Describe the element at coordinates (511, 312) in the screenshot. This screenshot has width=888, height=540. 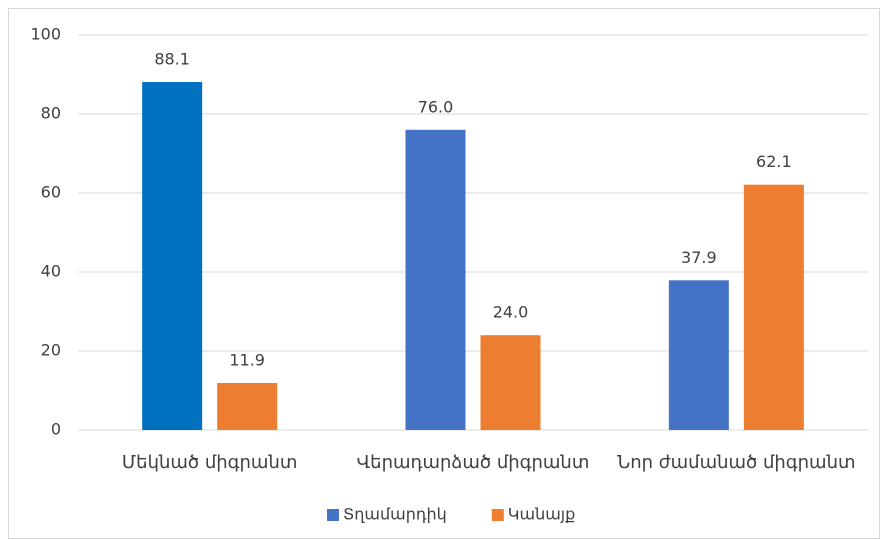
I see `data-label: 24.0` at that location.